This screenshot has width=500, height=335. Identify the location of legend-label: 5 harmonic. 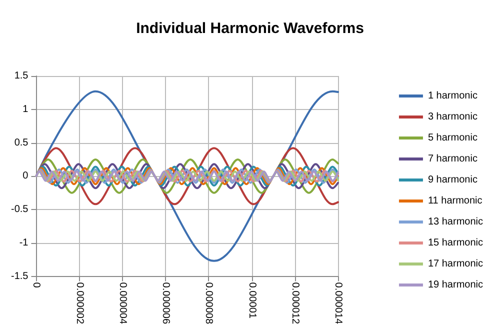
(453, 138).